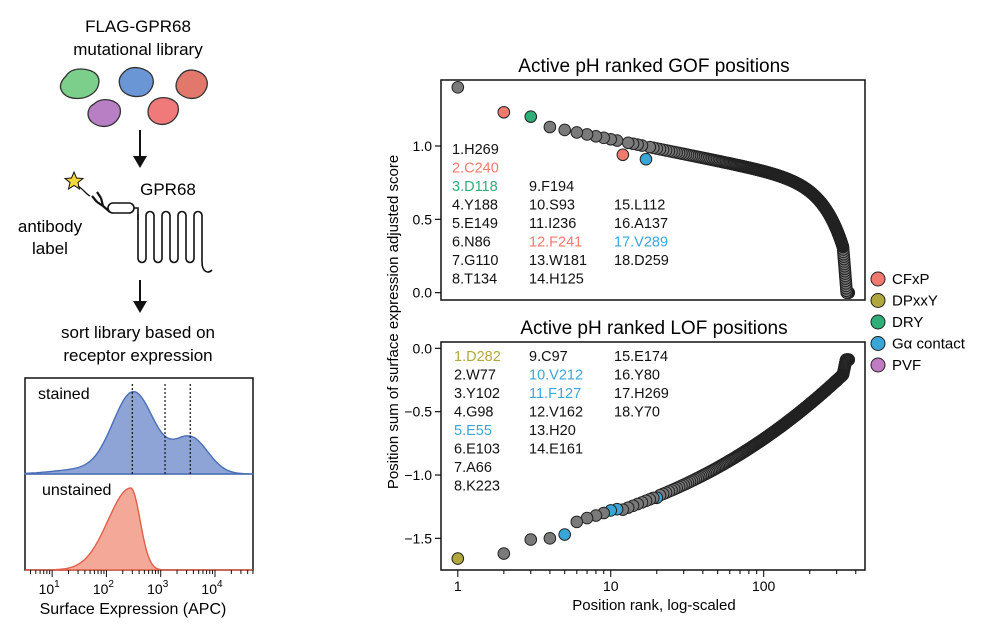 Image resolution: width=1000 pixels, height=633 pixels. Describe the element at coordinates (639, 206) in the screenshot. I see `ranked-position-label: 15.L112` at that location.